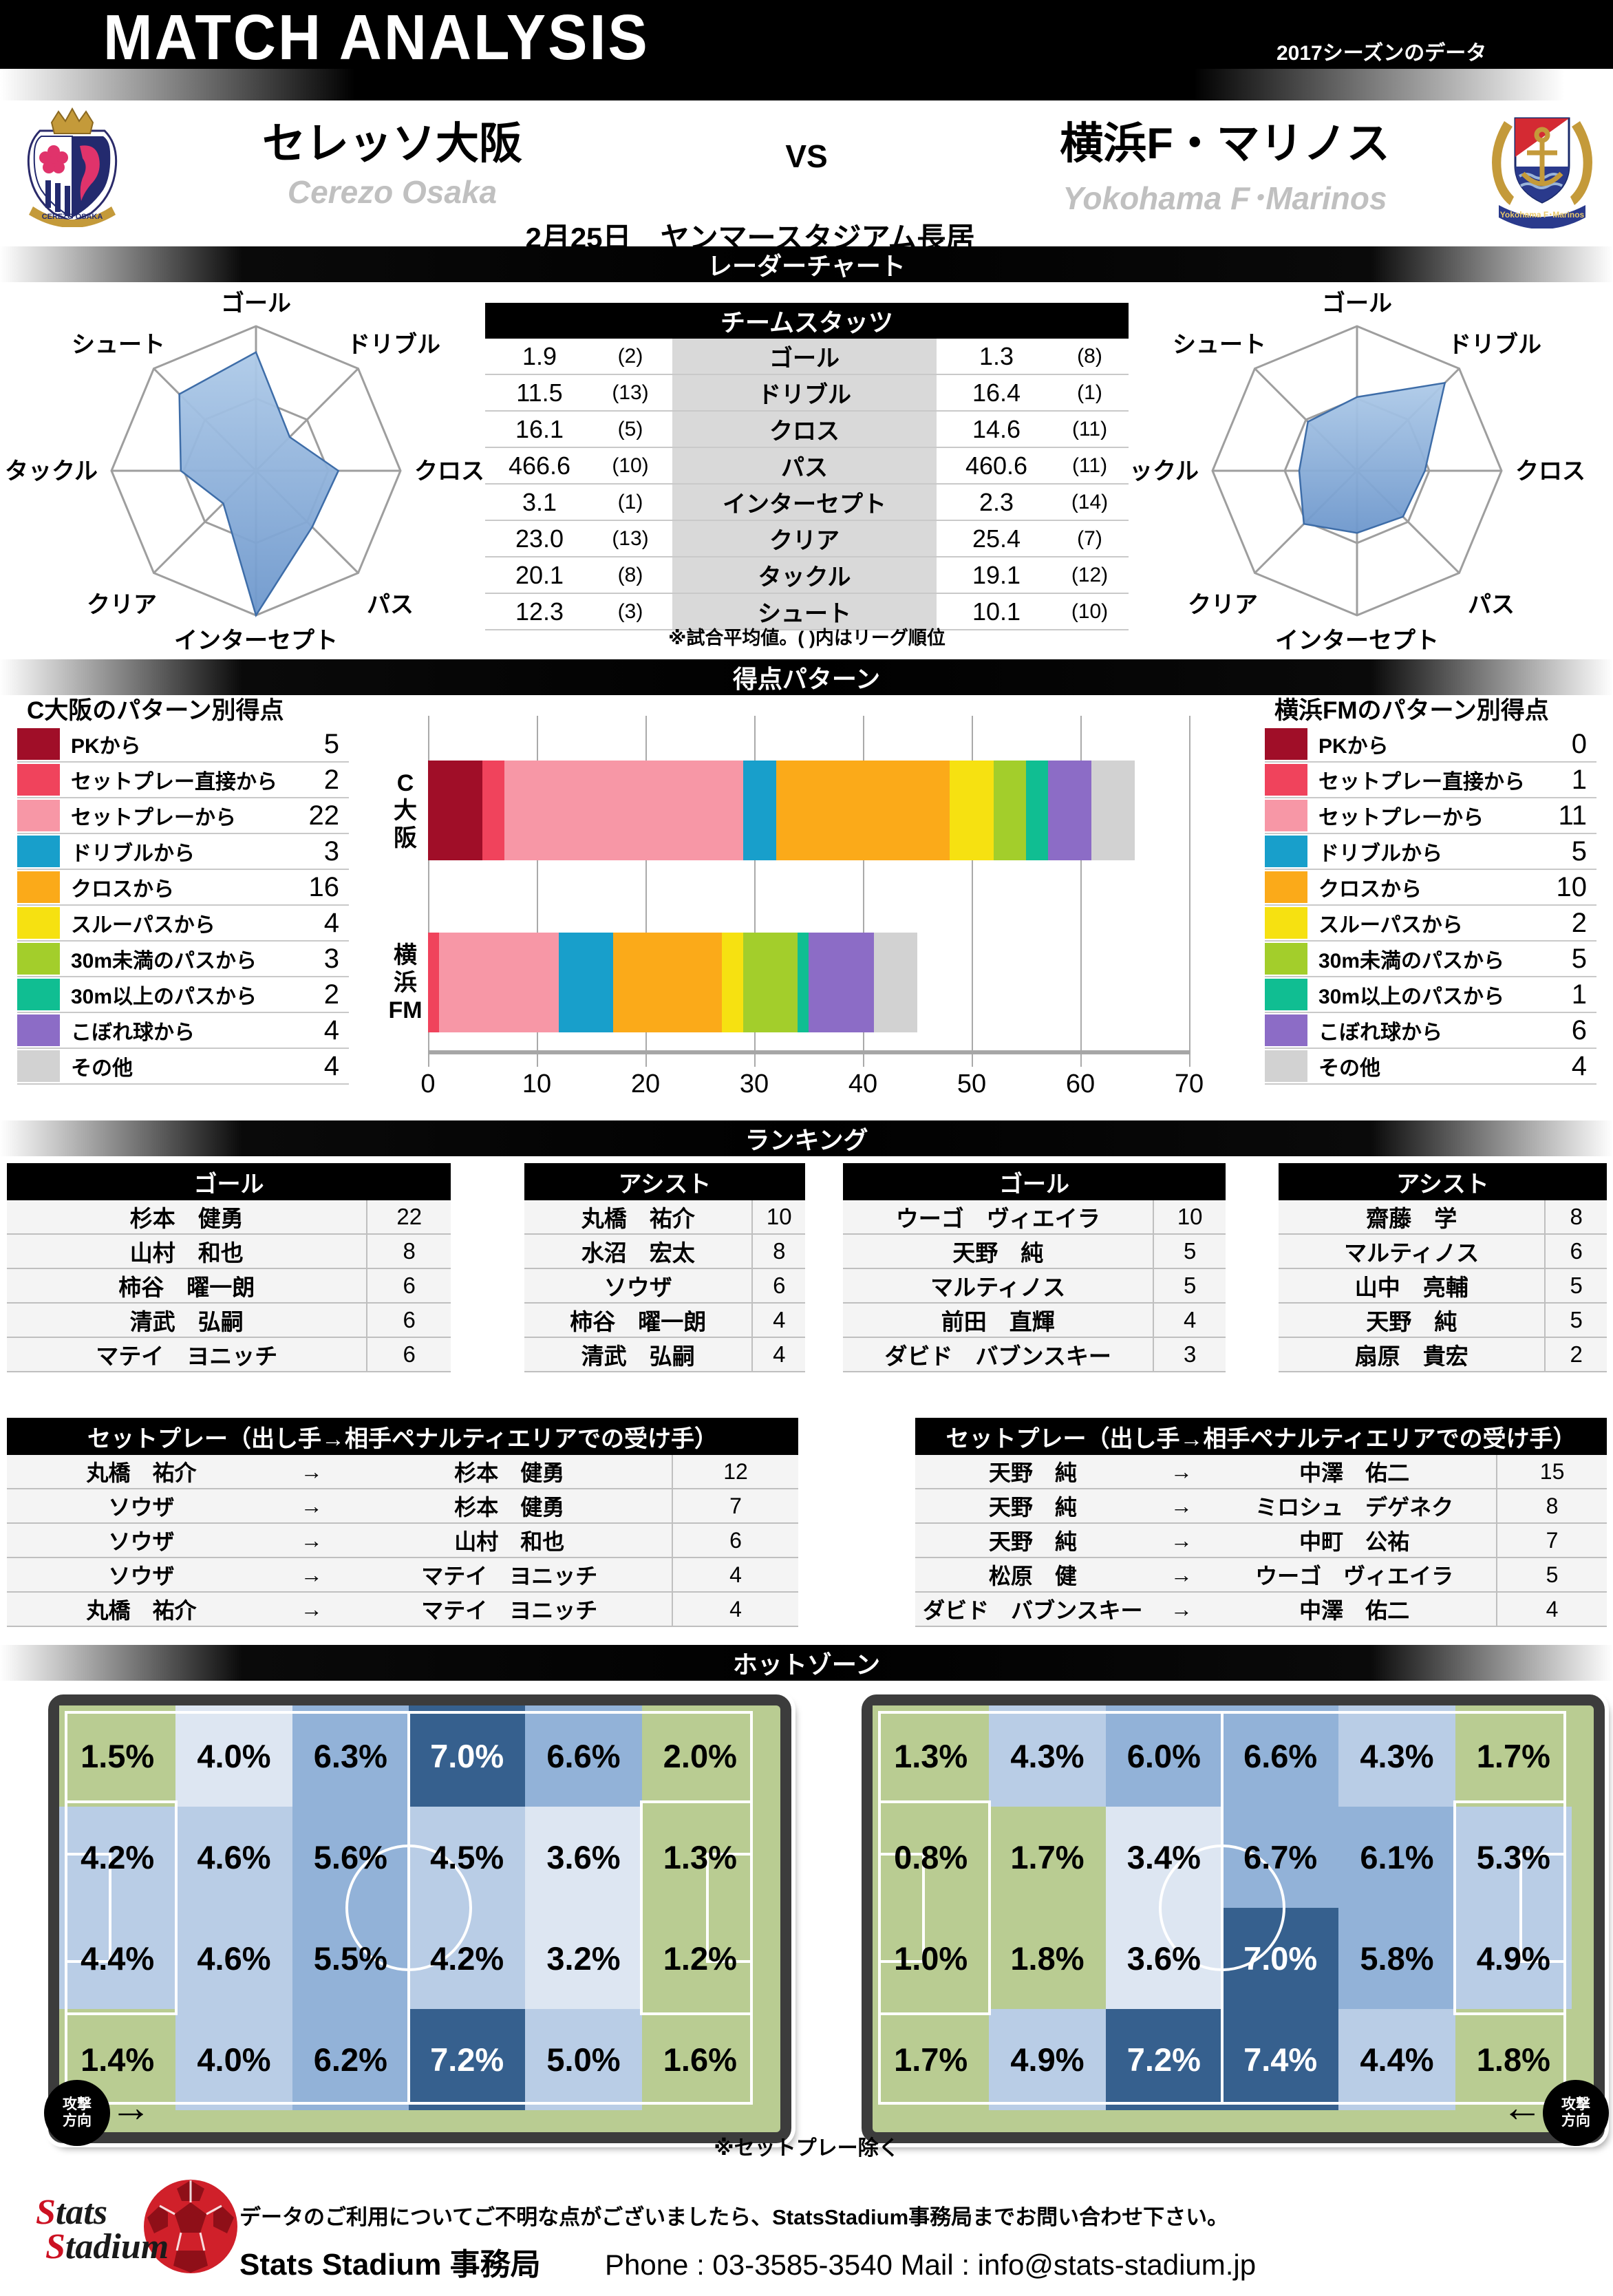  I want to click on ranking-row: 天野 純 5, so click(1443, 1321).